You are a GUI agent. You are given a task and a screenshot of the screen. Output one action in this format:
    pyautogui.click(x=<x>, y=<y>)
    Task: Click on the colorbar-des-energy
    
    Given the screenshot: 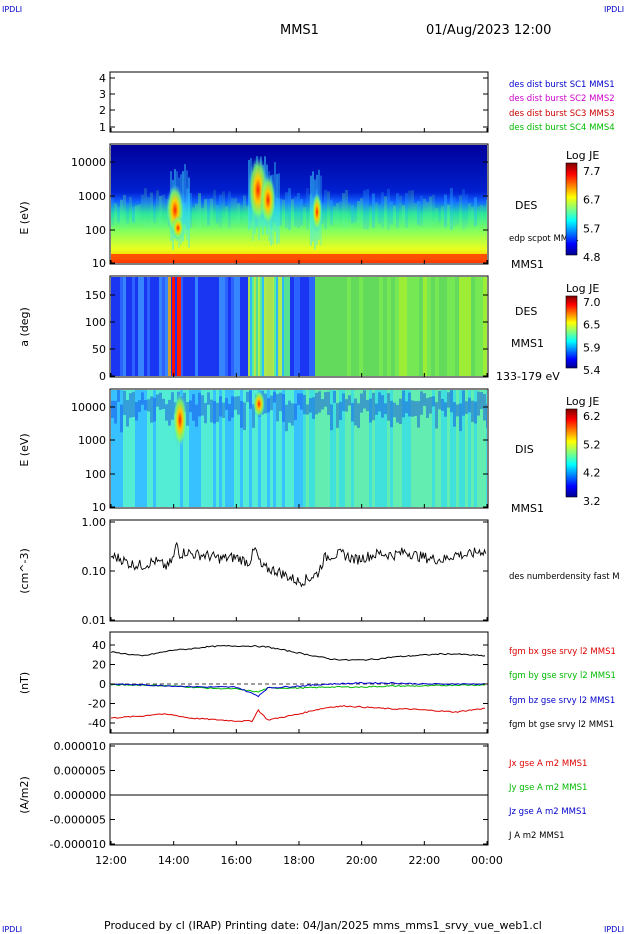 What is the action you would take?
    pyautogui.click(x=571, y=209)
    